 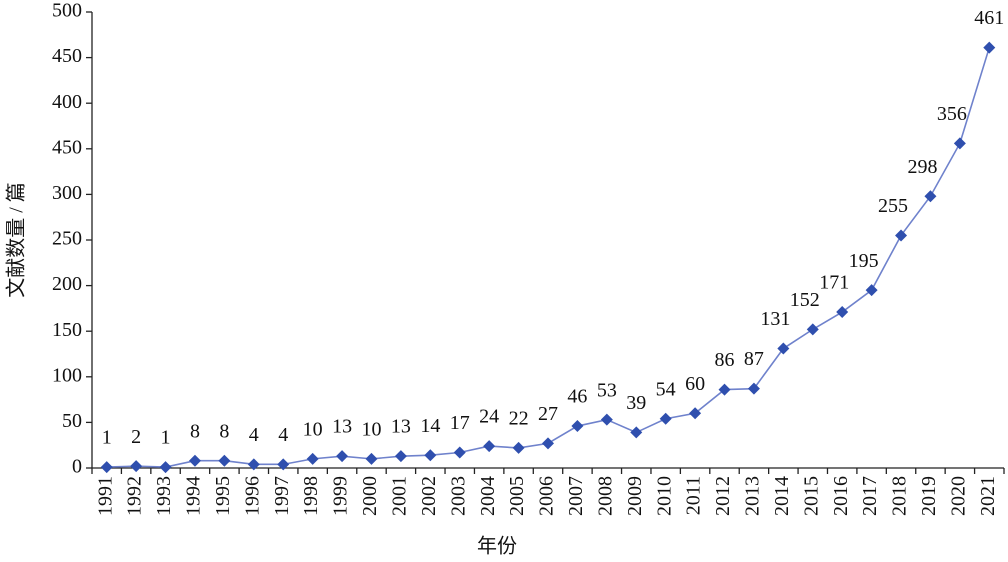 What do you see at coordinates (636, 403) in the screenshot?
I see `data-label: 39` at bounding box center [636, 403].